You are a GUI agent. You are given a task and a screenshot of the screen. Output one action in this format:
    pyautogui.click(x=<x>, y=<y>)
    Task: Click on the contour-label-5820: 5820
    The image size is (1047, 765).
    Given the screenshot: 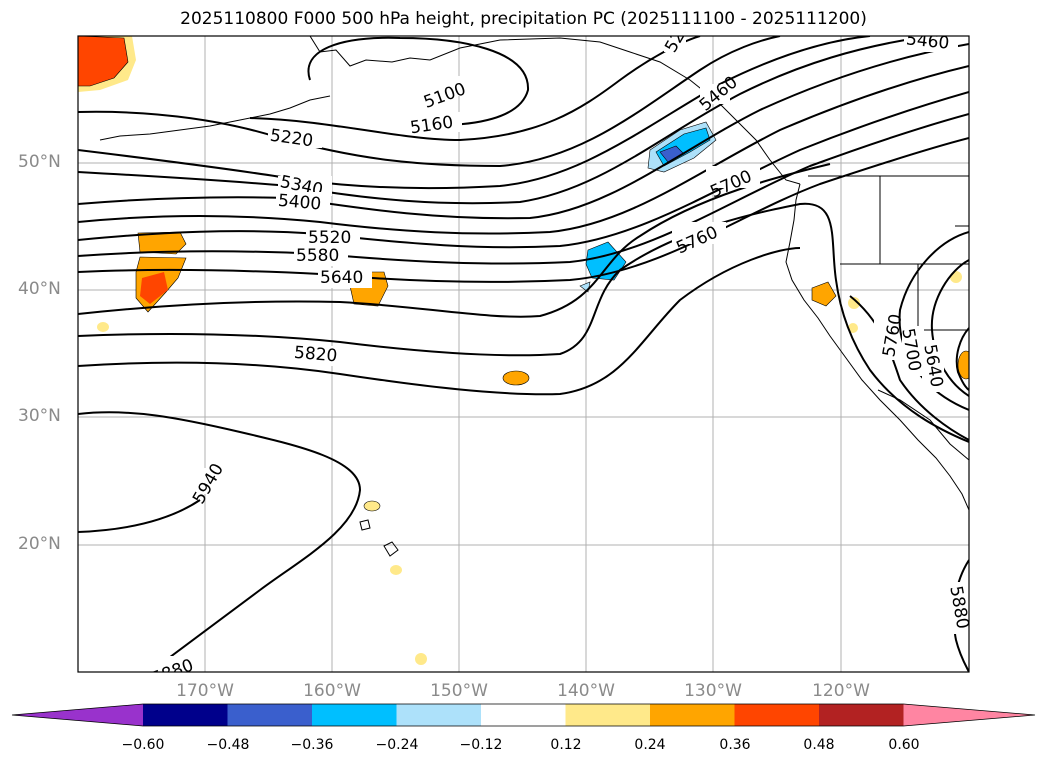 What is the action you would take?
    pyautogui.click(x=315, y=355)
    